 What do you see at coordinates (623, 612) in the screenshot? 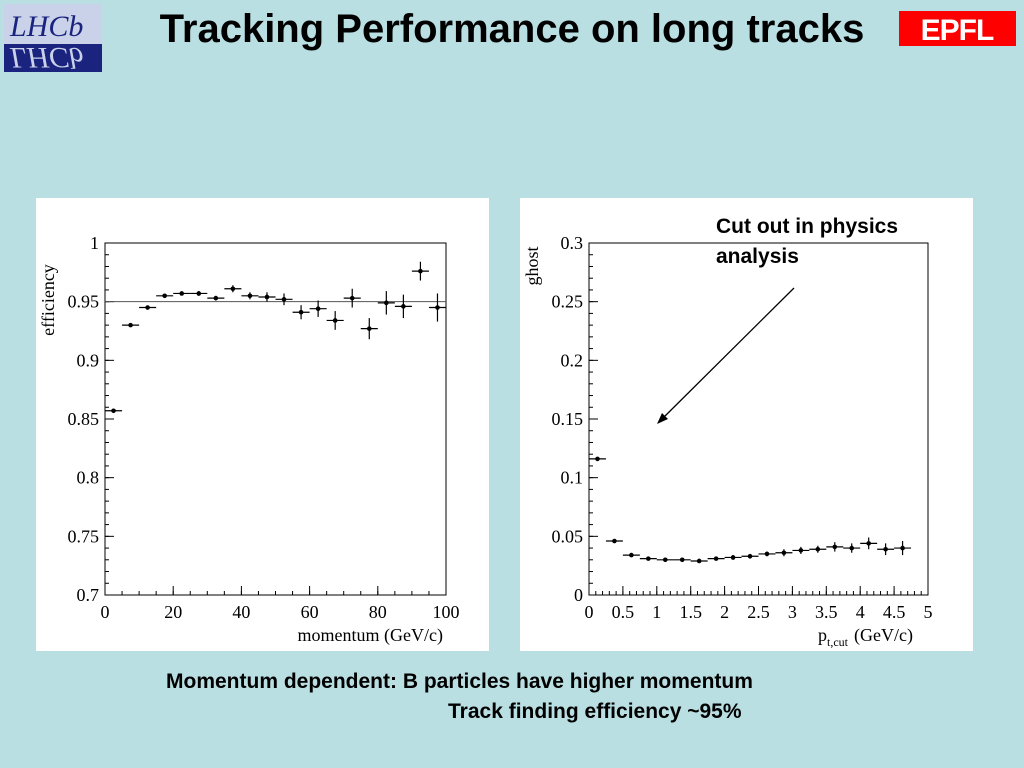
I see `x-tick-label: 0.5` at bounding box center [623, 612].